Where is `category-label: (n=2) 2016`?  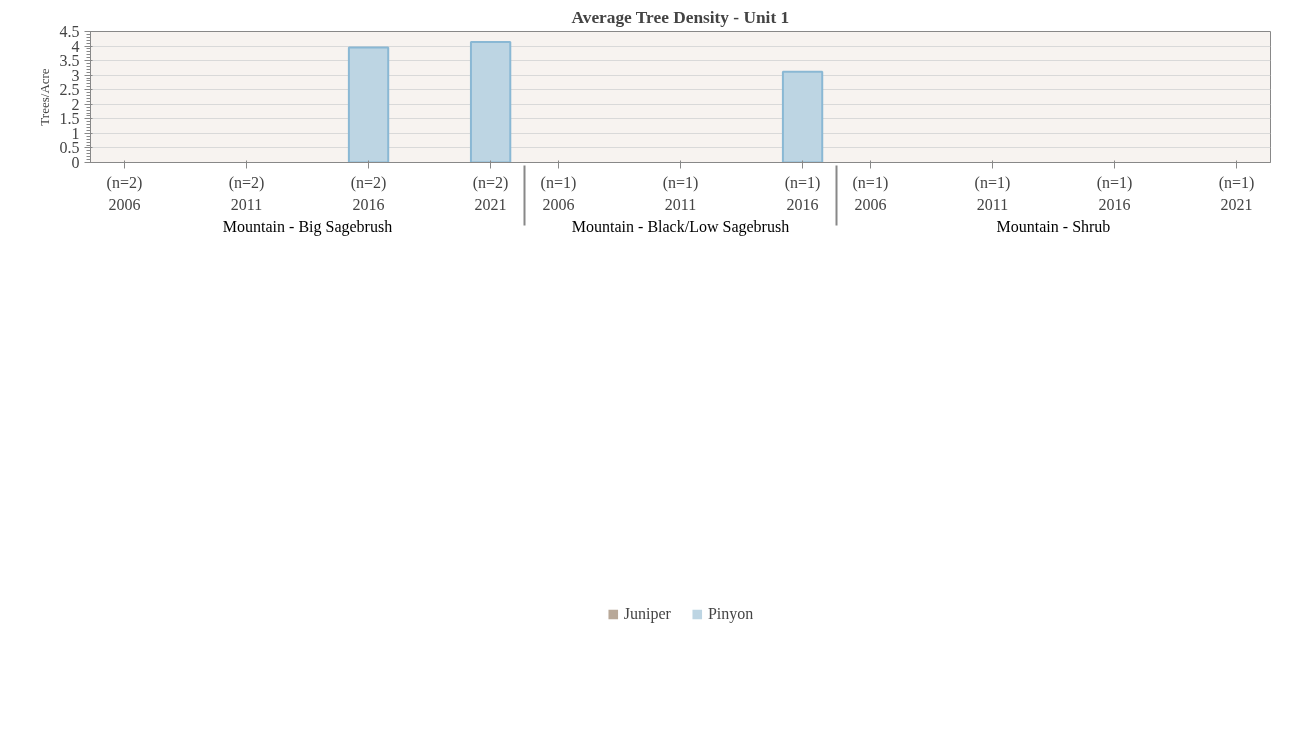
category-label: (n=2) 2016 is located at coordinates (368, 193).